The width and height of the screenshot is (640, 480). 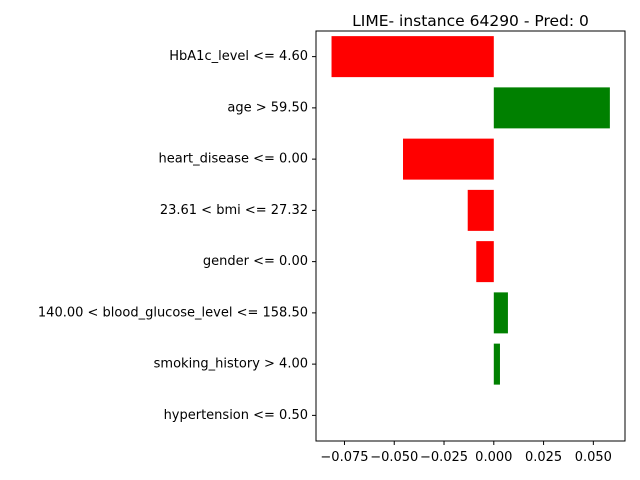 I want to click on x-tick-label: 0.050, so click(x=593, y=457).